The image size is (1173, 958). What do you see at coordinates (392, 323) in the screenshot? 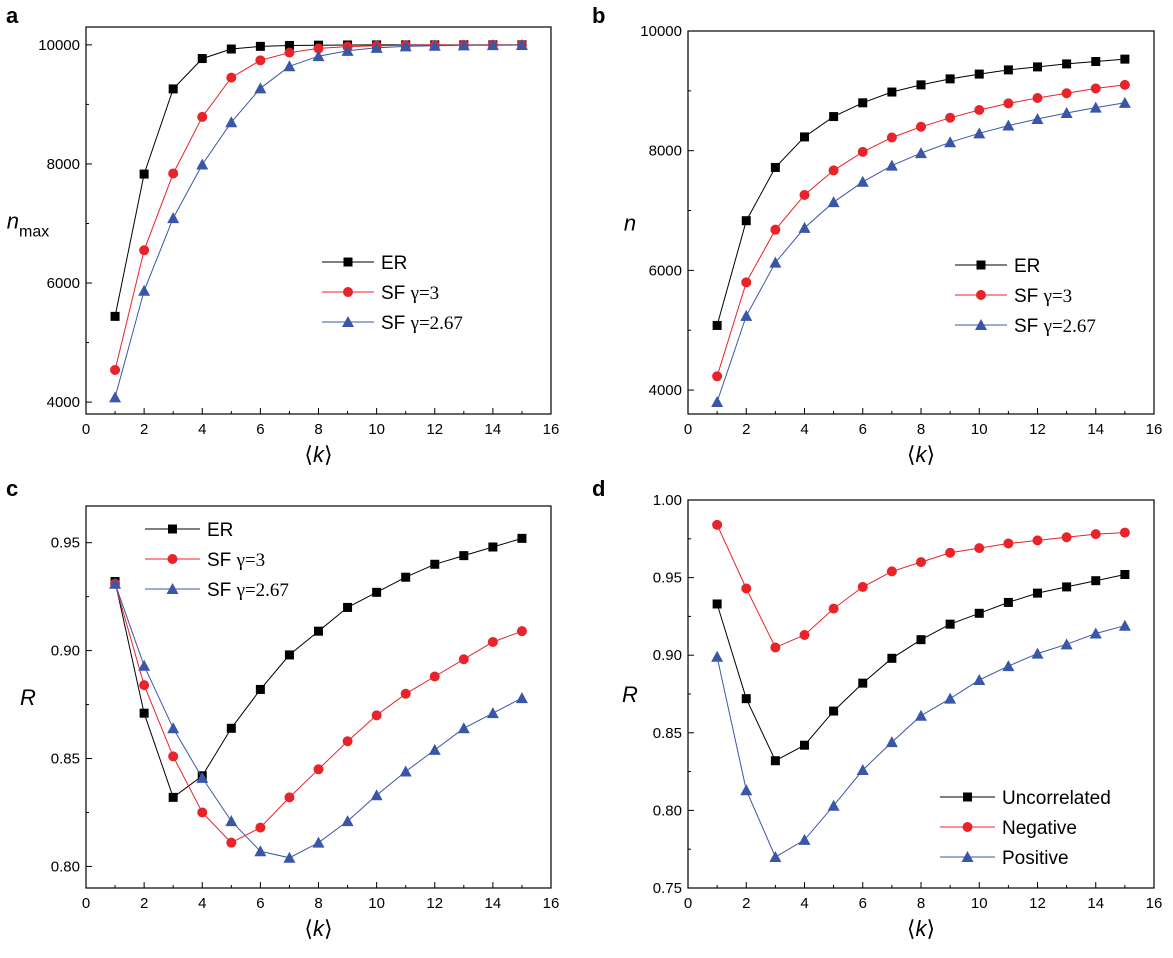
I see `legend-entry: SF γ=2.67` at bounding box center [392, 323].